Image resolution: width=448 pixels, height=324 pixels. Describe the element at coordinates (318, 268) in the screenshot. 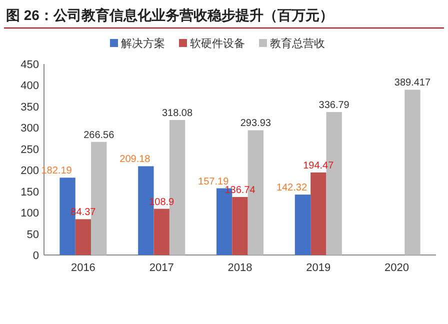

I see `x-tick-label: 2019` at that location.